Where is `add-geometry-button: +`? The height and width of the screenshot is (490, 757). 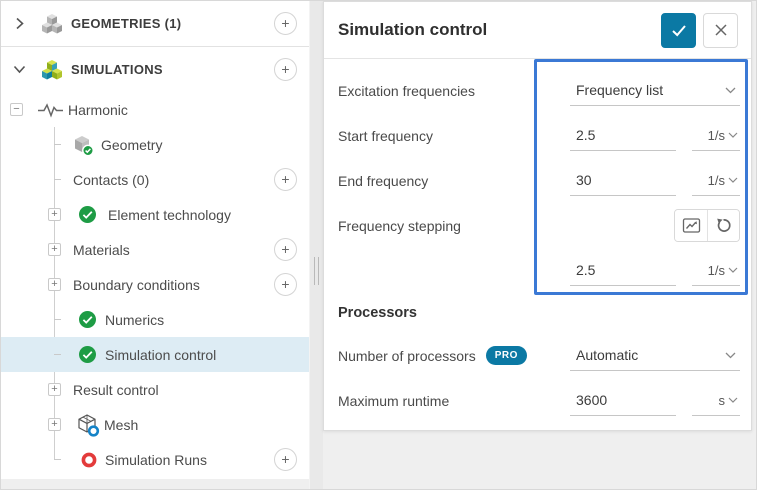
add-geometry-button: + is located at coordinates (285, 23).